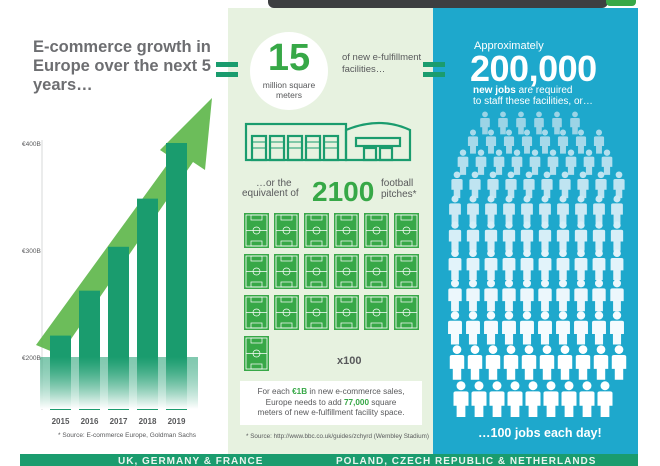 The height and width of the screenshot is (466, 660). I want to click on warehouse-icon, so click(328, 141).